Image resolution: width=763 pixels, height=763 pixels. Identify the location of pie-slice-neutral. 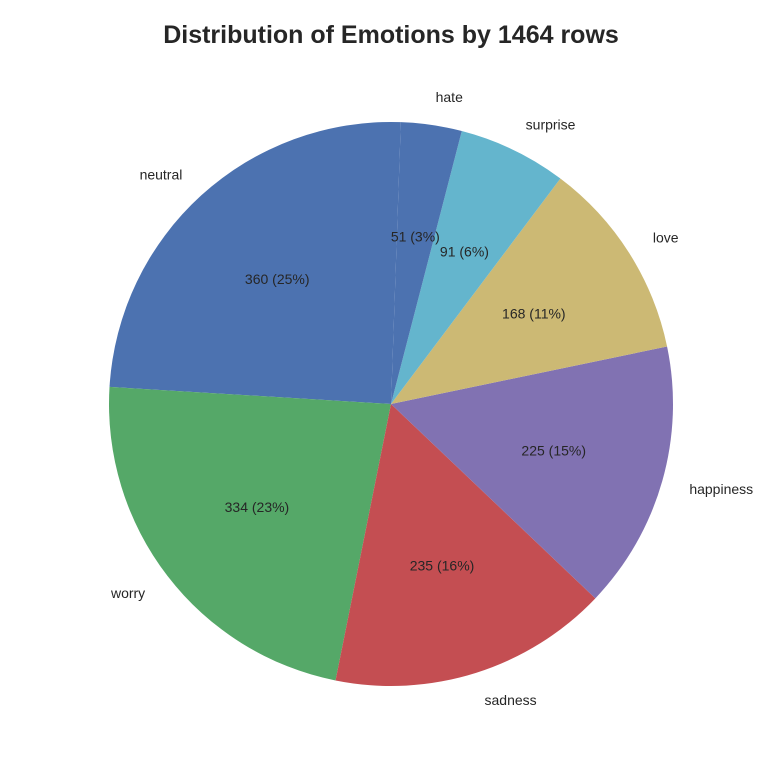
(255, 263).